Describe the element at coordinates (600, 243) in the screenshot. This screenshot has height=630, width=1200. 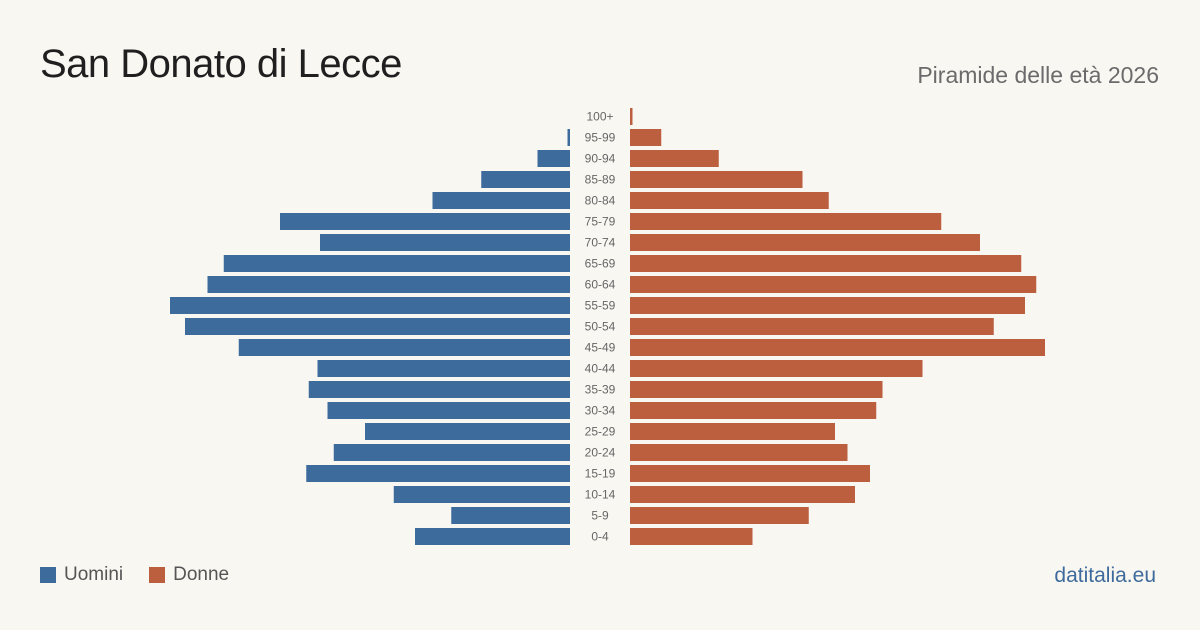
I see `age-label-70-74: 70-74` at that location.